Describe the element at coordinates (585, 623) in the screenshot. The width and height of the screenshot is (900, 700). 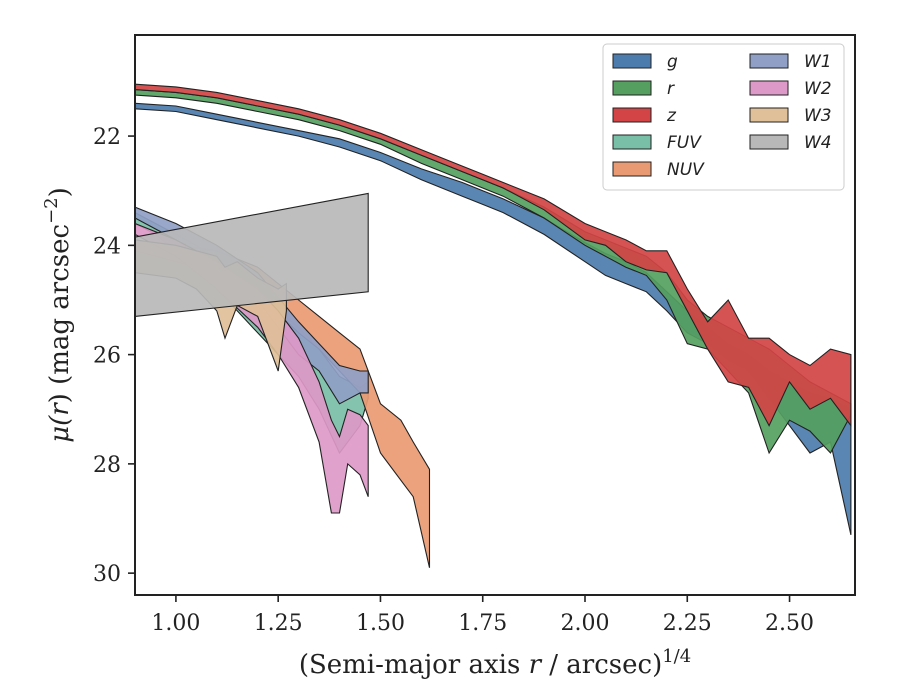
I see `x-tick-label: 2.00` at that location.